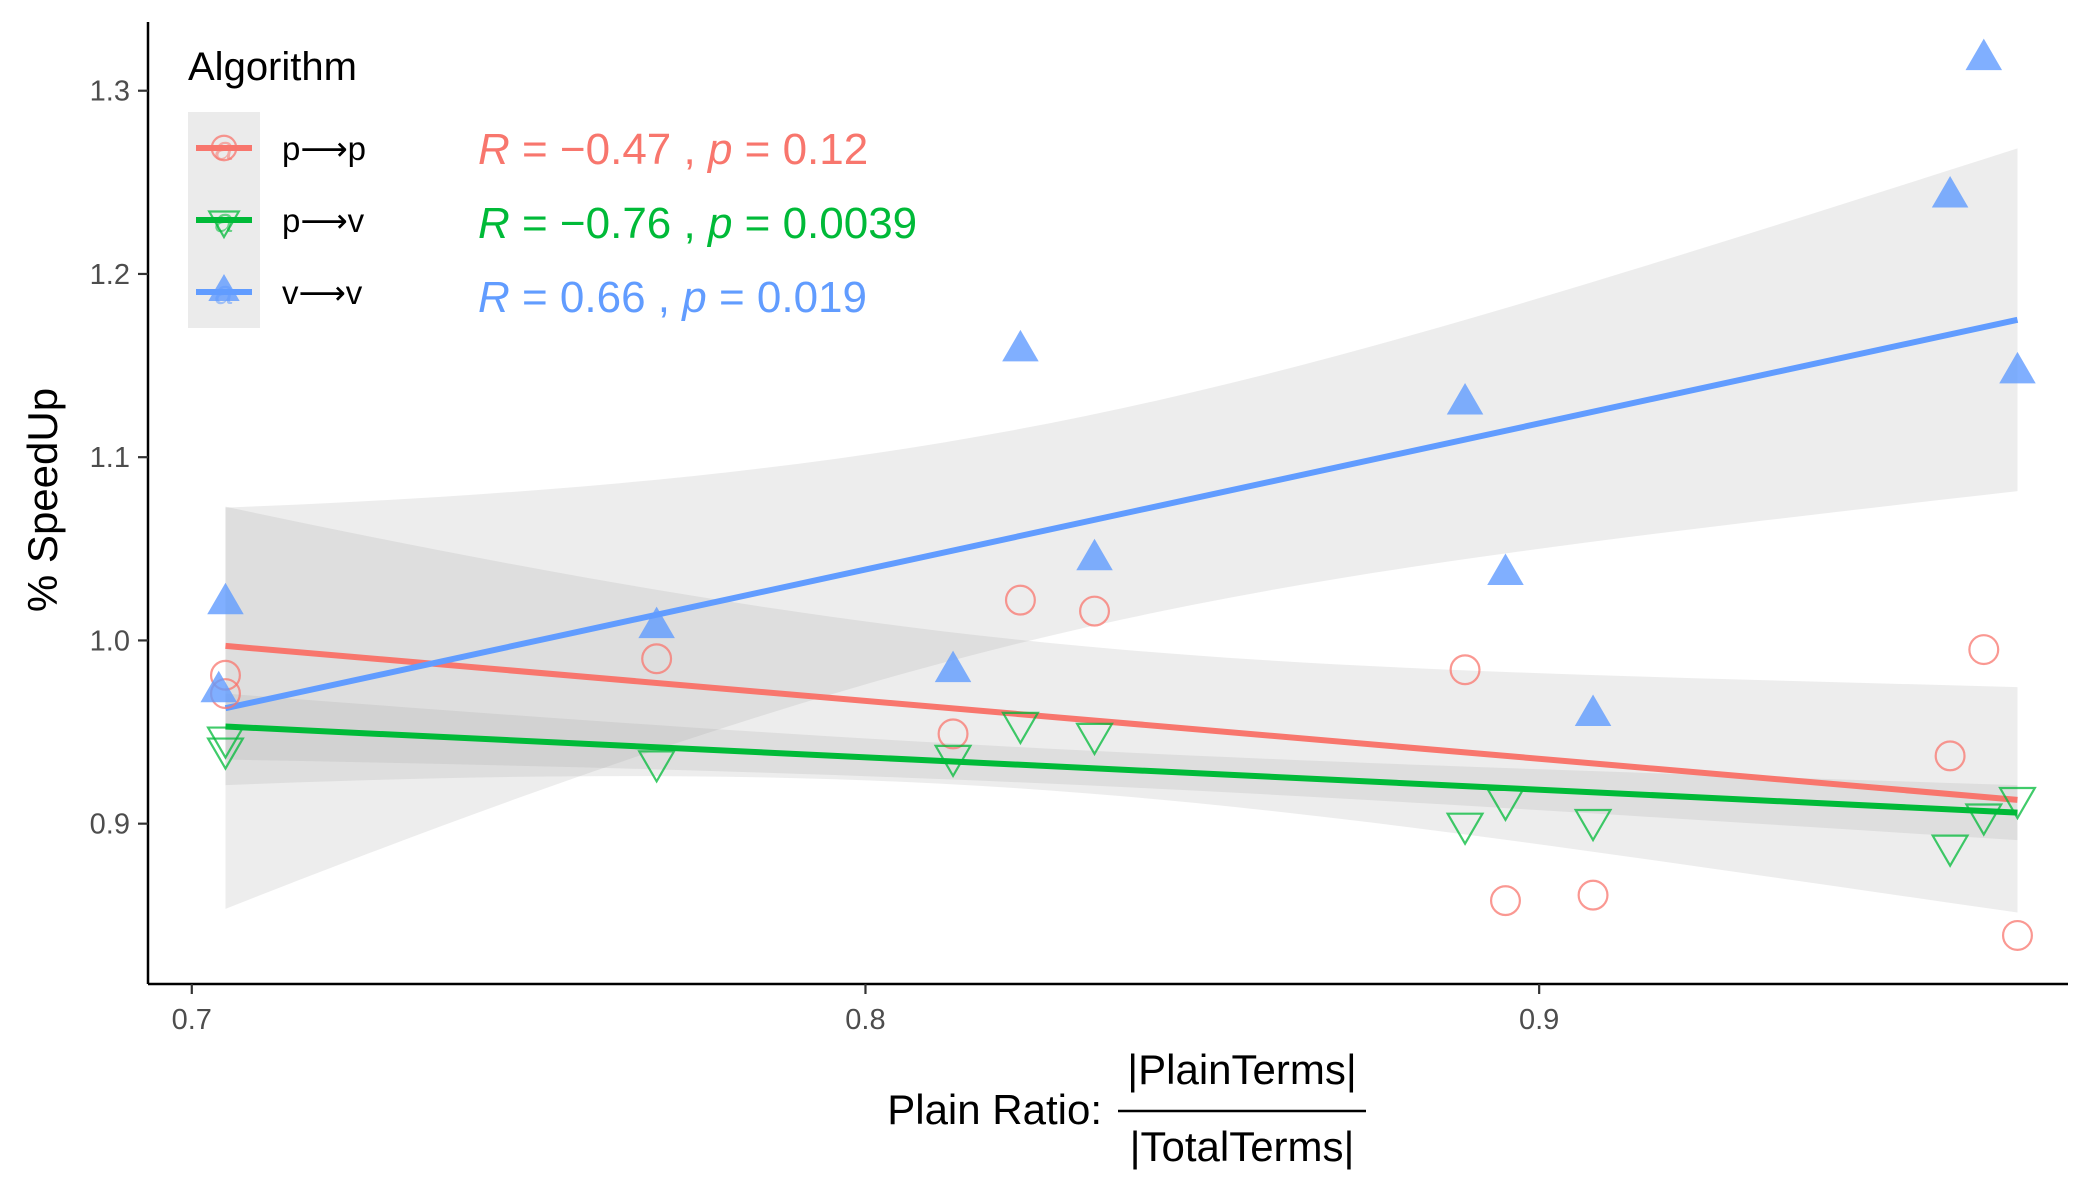  What do you see at coordinates (110, 275) in the screenshot?
I see `y-tick-label: 1.2` at bounding box center [110, 275].